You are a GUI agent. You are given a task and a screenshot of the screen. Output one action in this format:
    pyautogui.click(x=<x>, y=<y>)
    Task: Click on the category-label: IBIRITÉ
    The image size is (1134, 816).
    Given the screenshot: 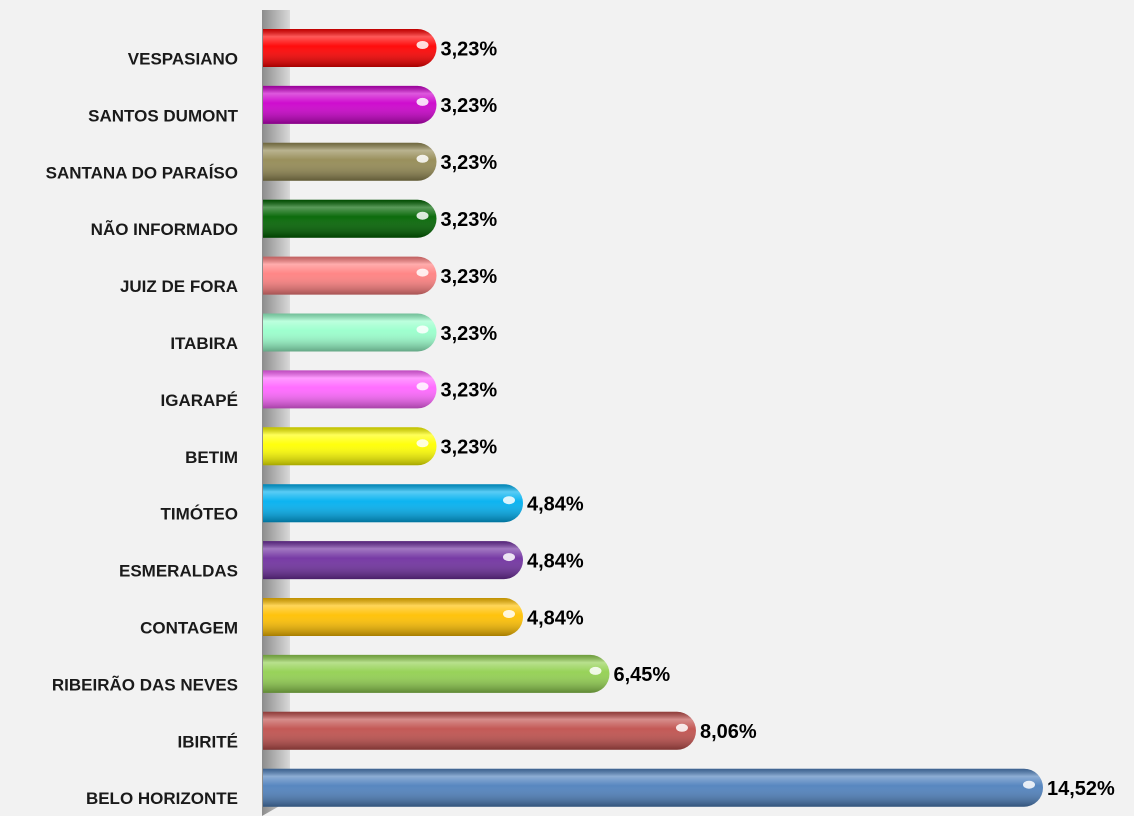 What is the action you would take?
    pyautogui.click(x=208, y=741)
    